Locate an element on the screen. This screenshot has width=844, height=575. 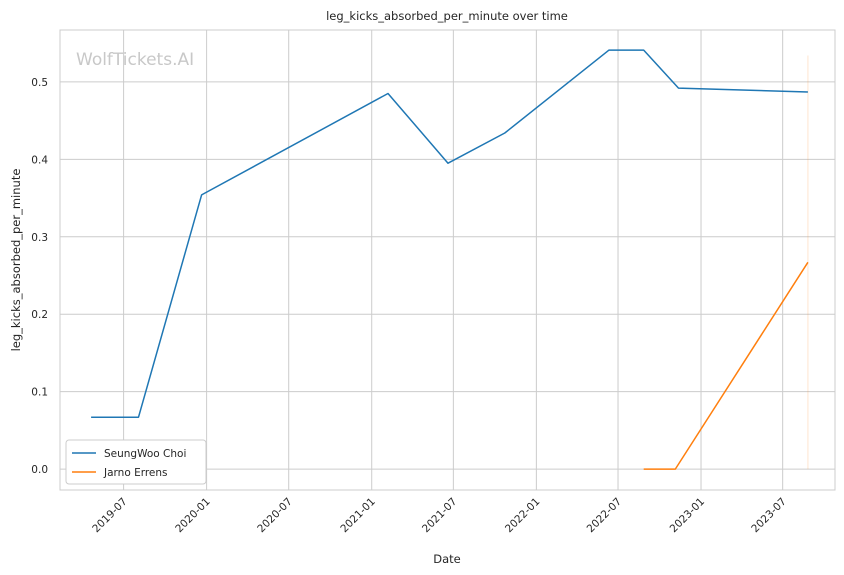
x-tick-label: 2020-07 is located at coordinates (275, 516).